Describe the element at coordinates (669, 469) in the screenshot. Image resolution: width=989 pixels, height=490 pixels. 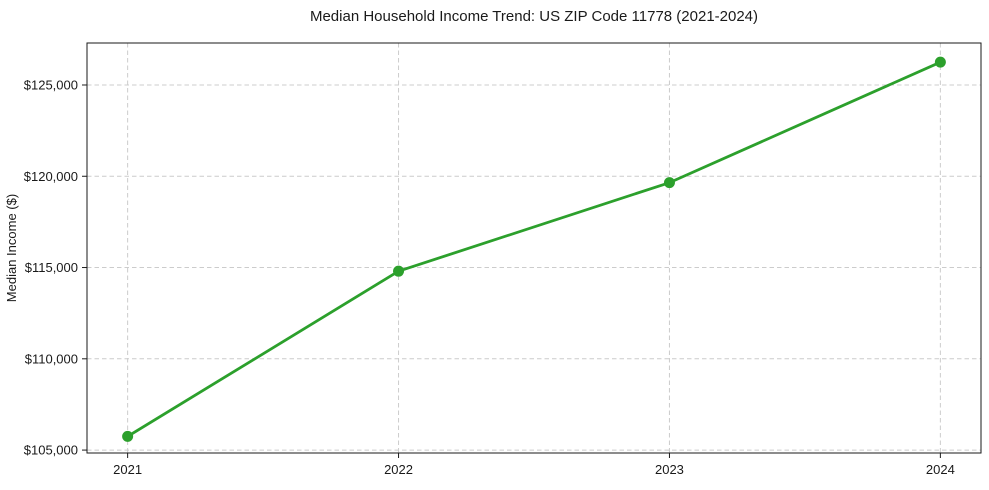
I see `x-tick-label: 2023` at that location.